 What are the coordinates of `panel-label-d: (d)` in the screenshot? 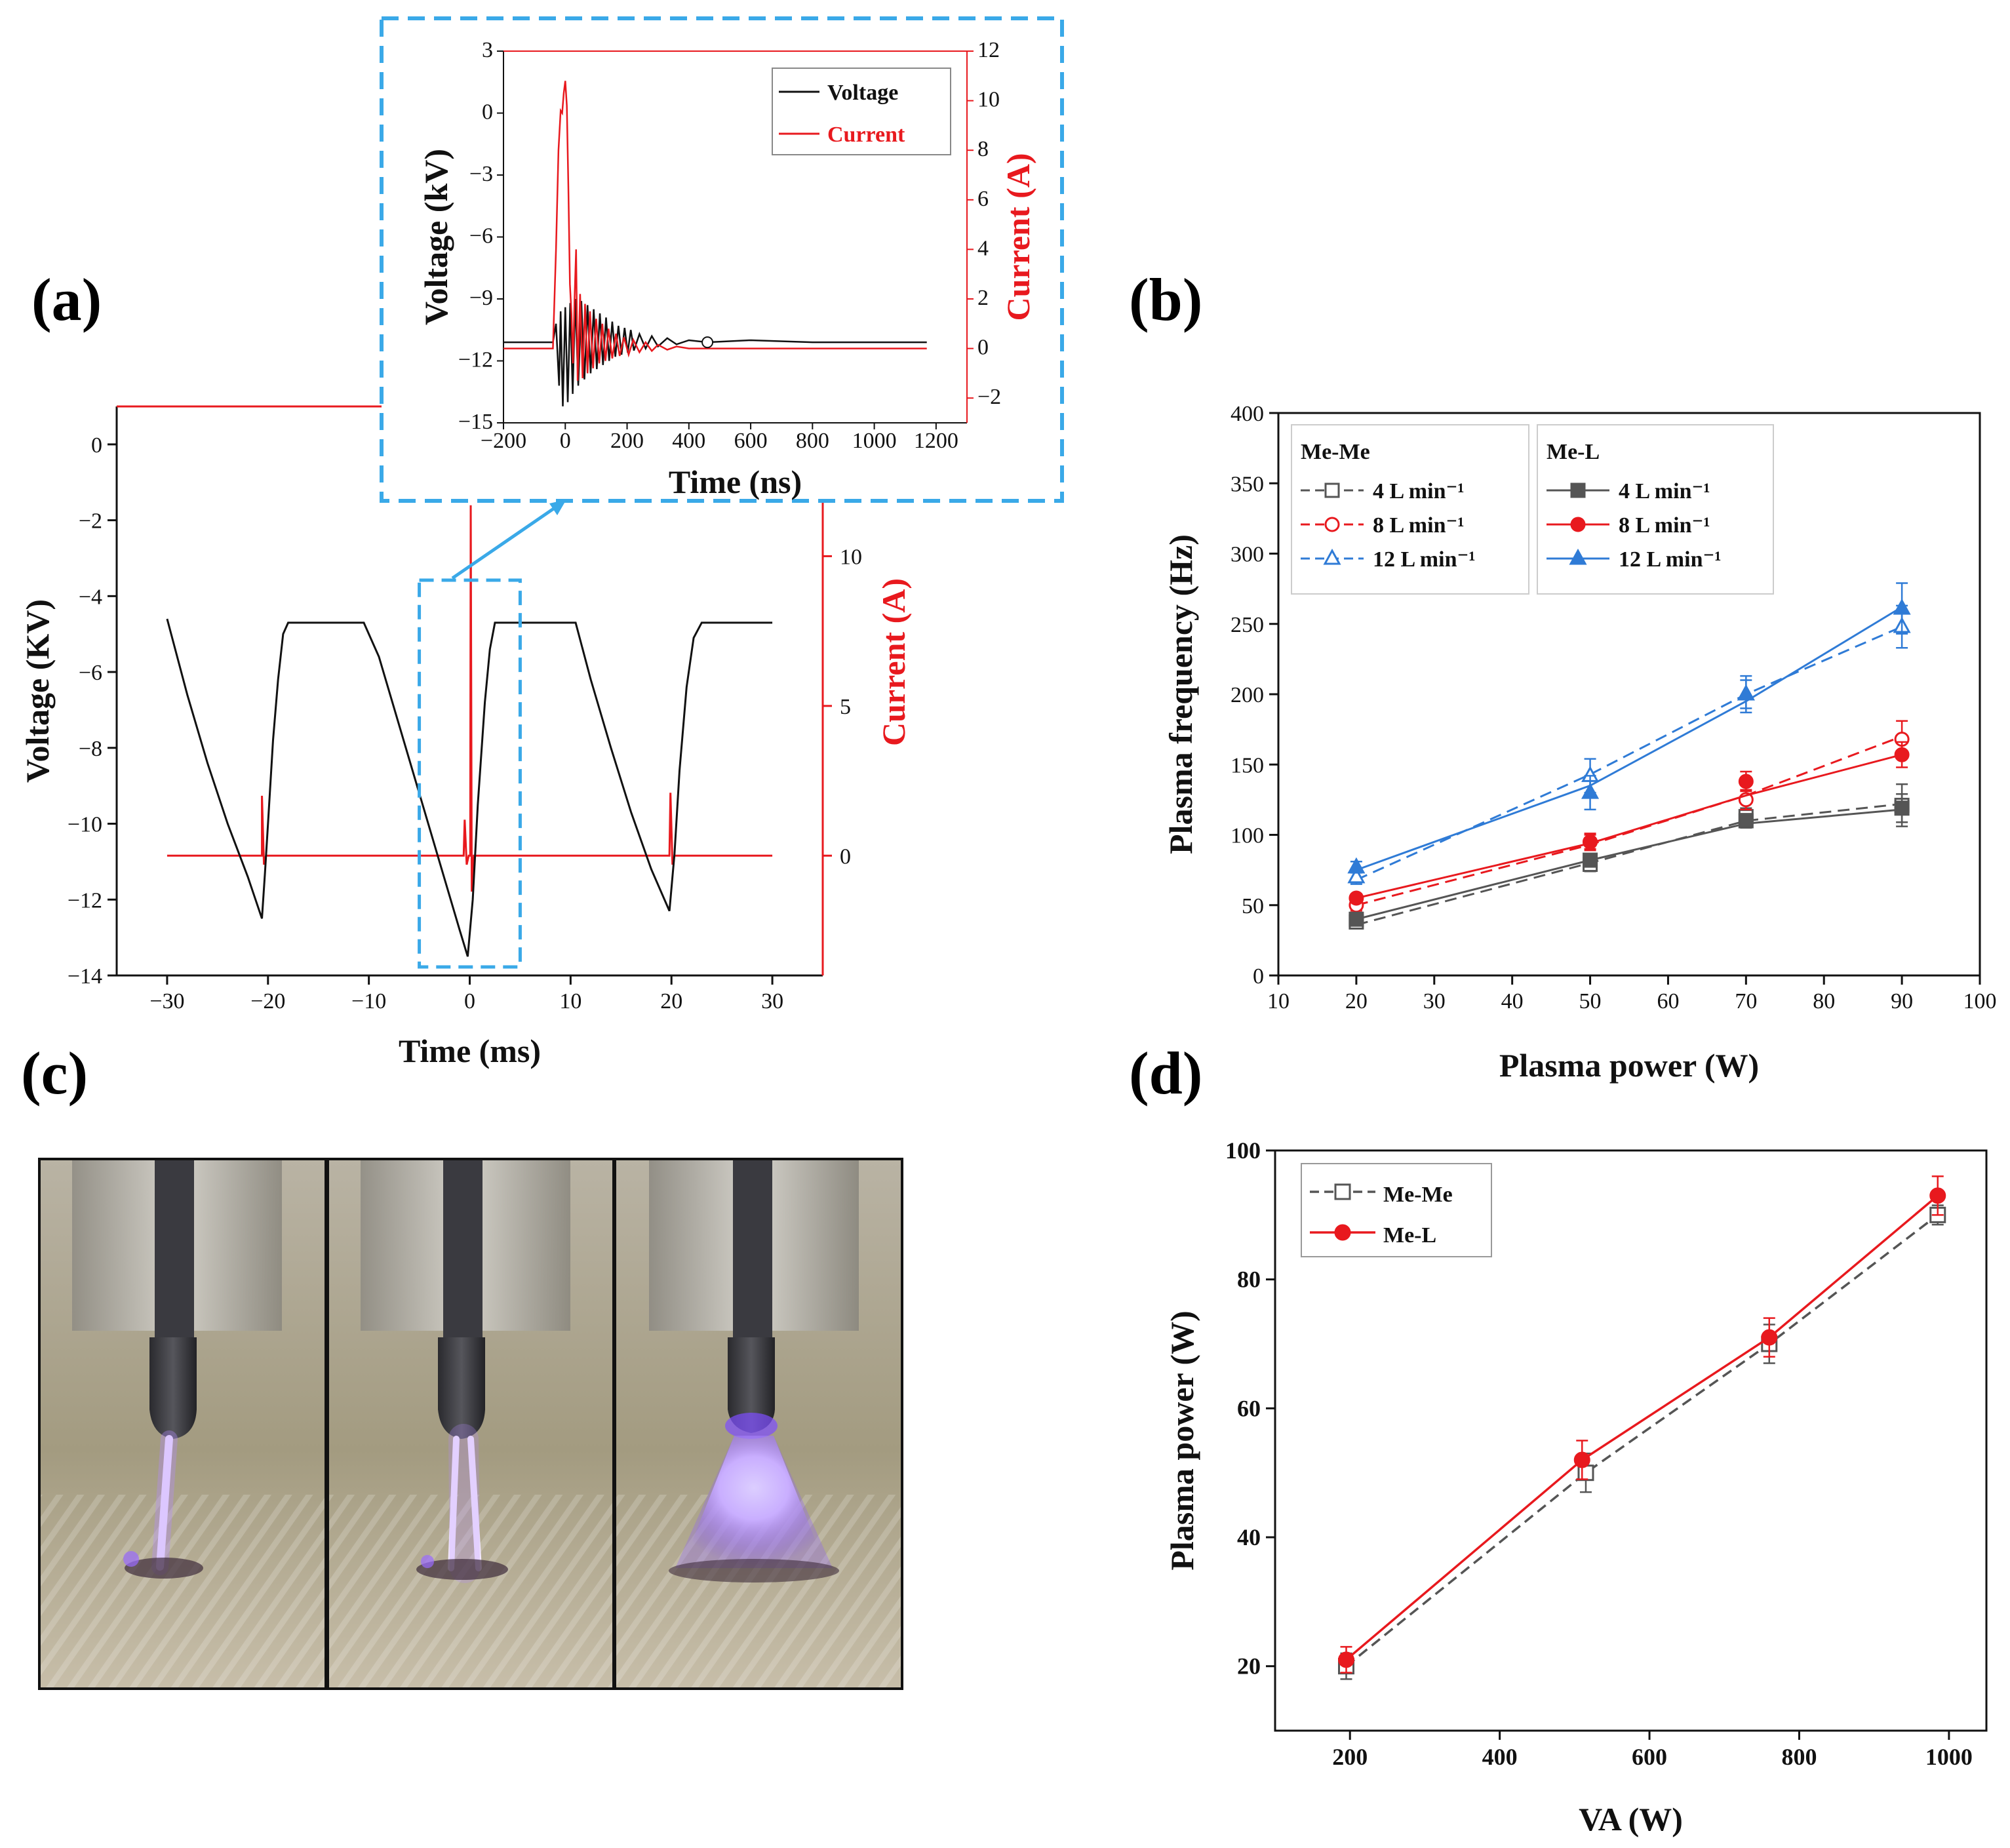 It's located at (1165, 1073).